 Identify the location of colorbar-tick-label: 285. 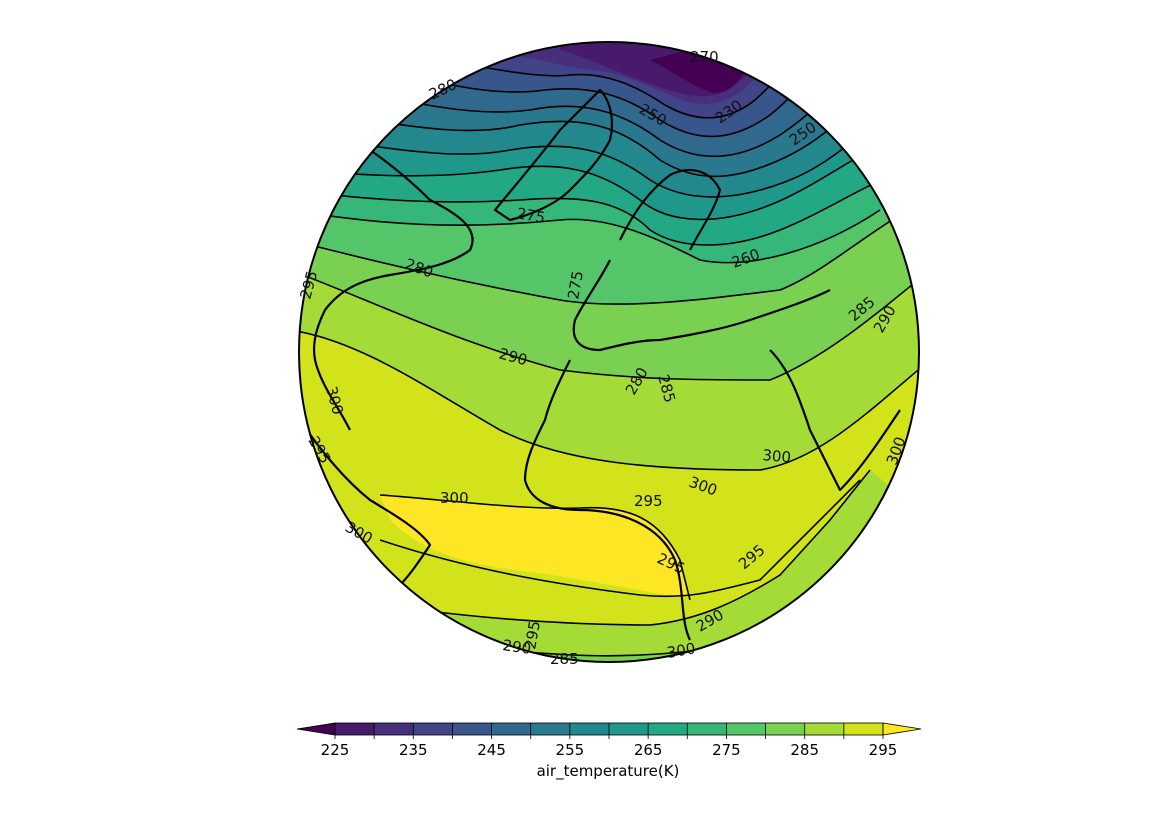
(804, 750).